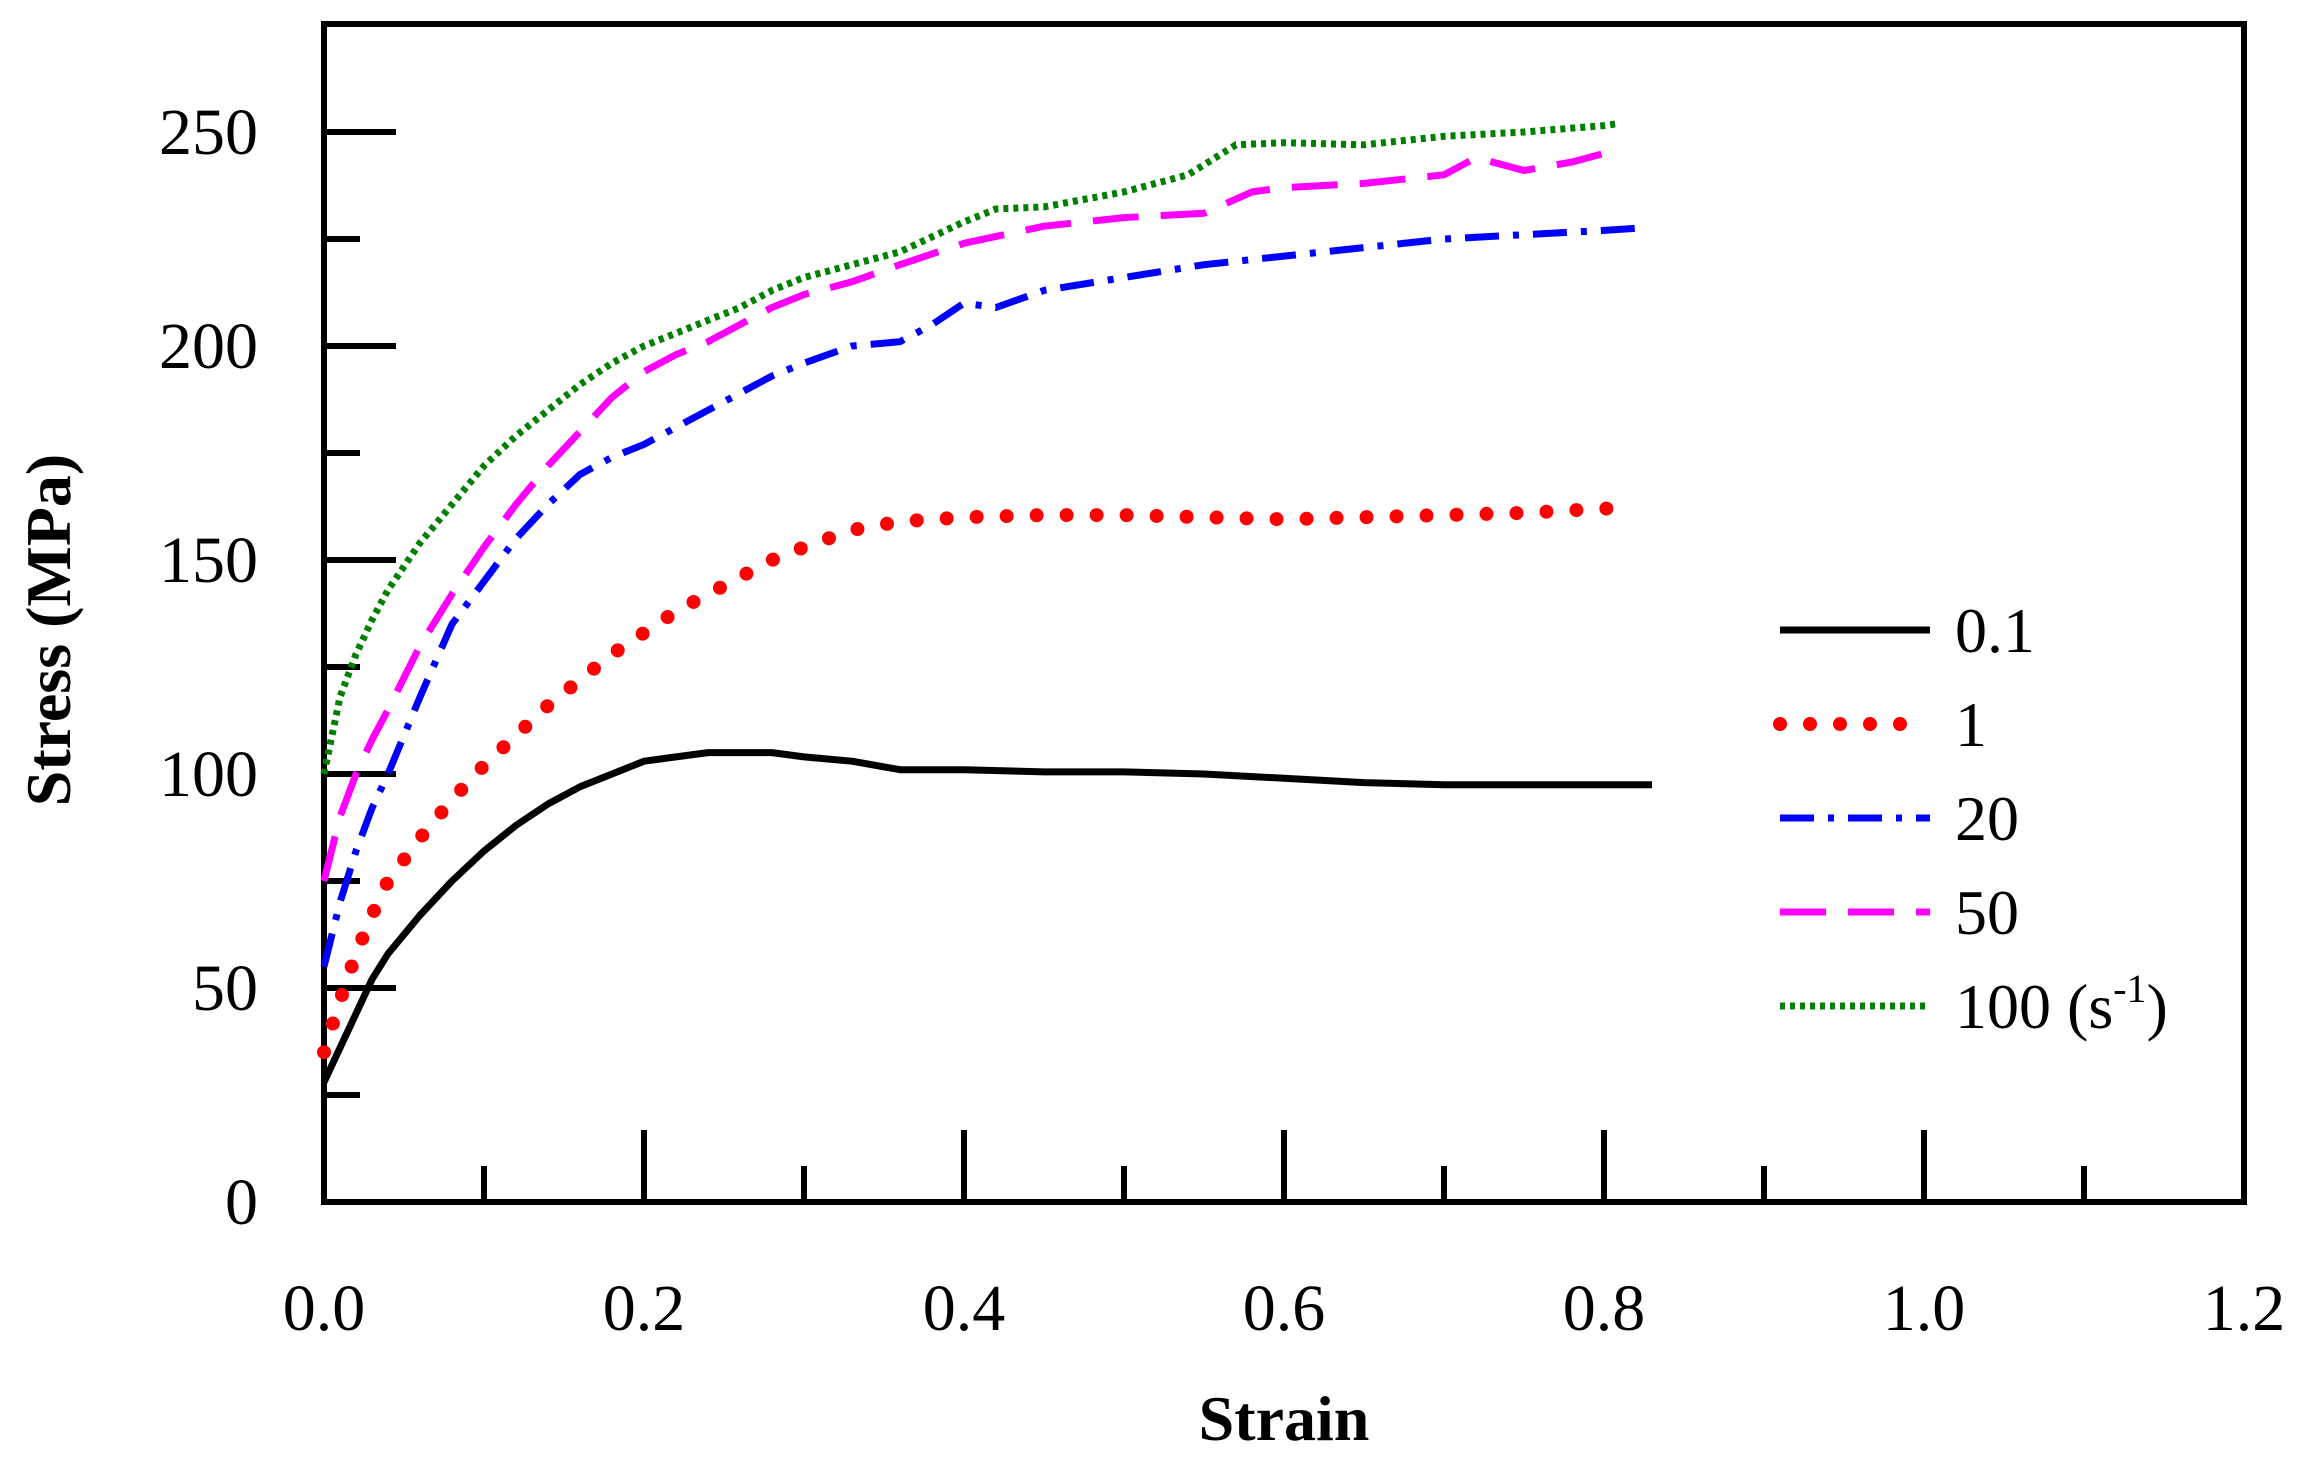 This screenshot has height=1460, width=2309. What do you see at coordinates (1284, 1418) in the screenshot?
I see `x-axis-title: Strain` at bounding box center [1284, 1418].